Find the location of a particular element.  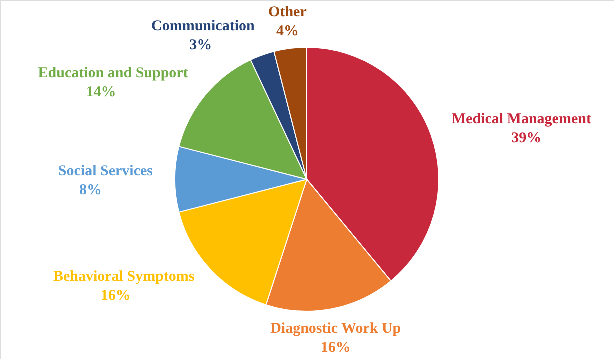

data-label: 39% is located at coordinates (527, 138).